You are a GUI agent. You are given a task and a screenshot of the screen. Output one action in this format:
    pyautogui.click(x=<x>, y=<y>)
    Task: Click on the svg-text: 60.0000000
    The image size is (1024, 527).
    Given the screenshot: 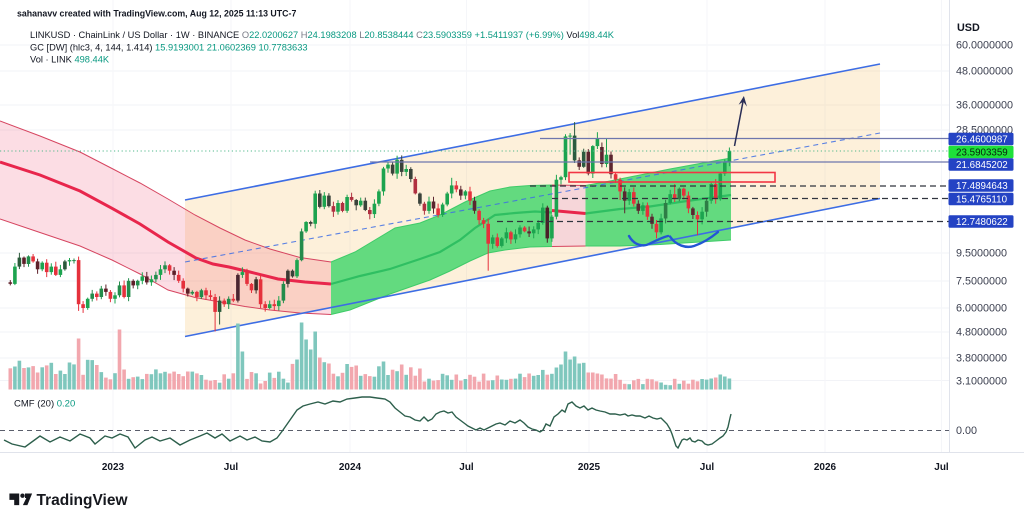 What is the action you would take?
    pyautogui.click(x=984, y=46)
    